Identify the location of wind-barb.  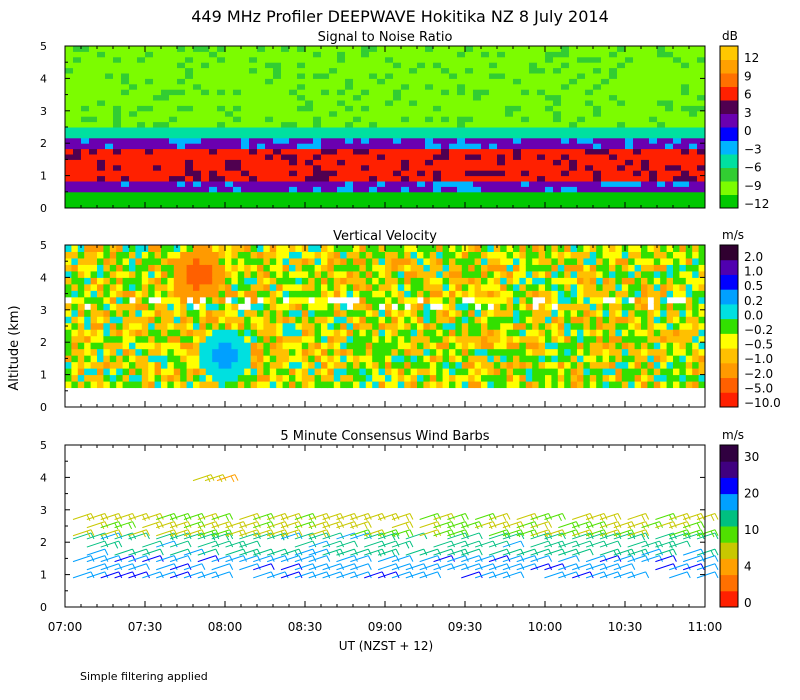
(622, 552).